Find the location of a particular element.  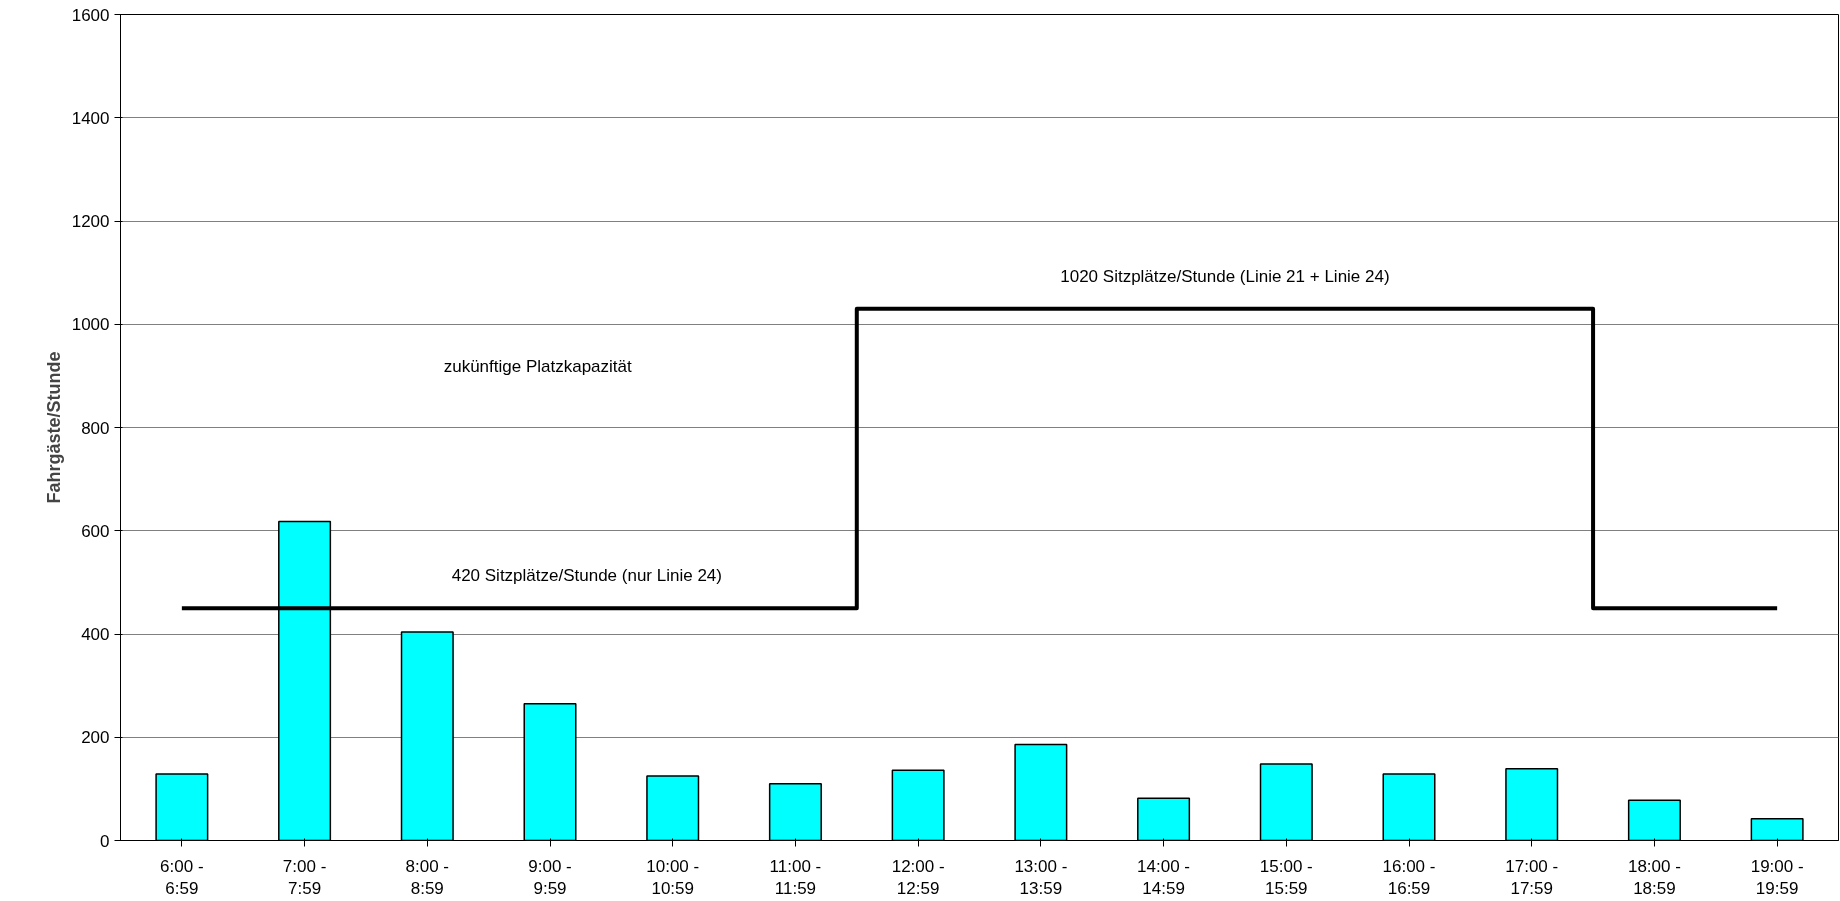

y-tick-label: 200 is located at coordinates (95, 738).